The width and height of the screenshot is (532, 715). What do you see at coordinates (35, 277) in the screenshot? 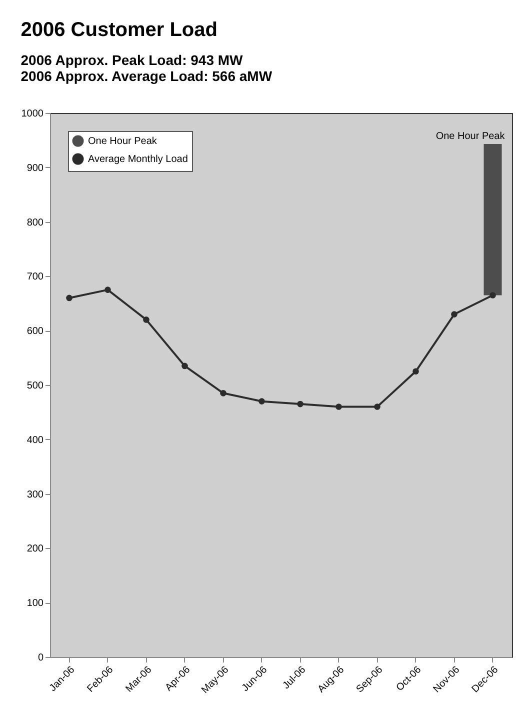
I see `y-tick-label: 700` at bounding box center [35, 277].